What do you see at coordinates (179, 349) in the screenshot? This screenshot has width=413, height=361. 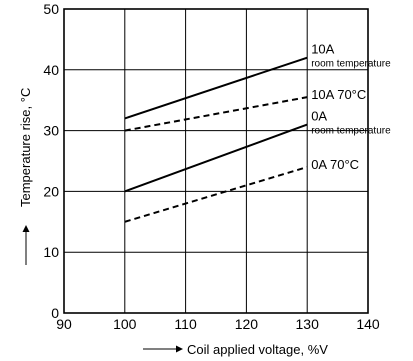 I see `x-axis-arrow-head` at bounding box center [179, 349].